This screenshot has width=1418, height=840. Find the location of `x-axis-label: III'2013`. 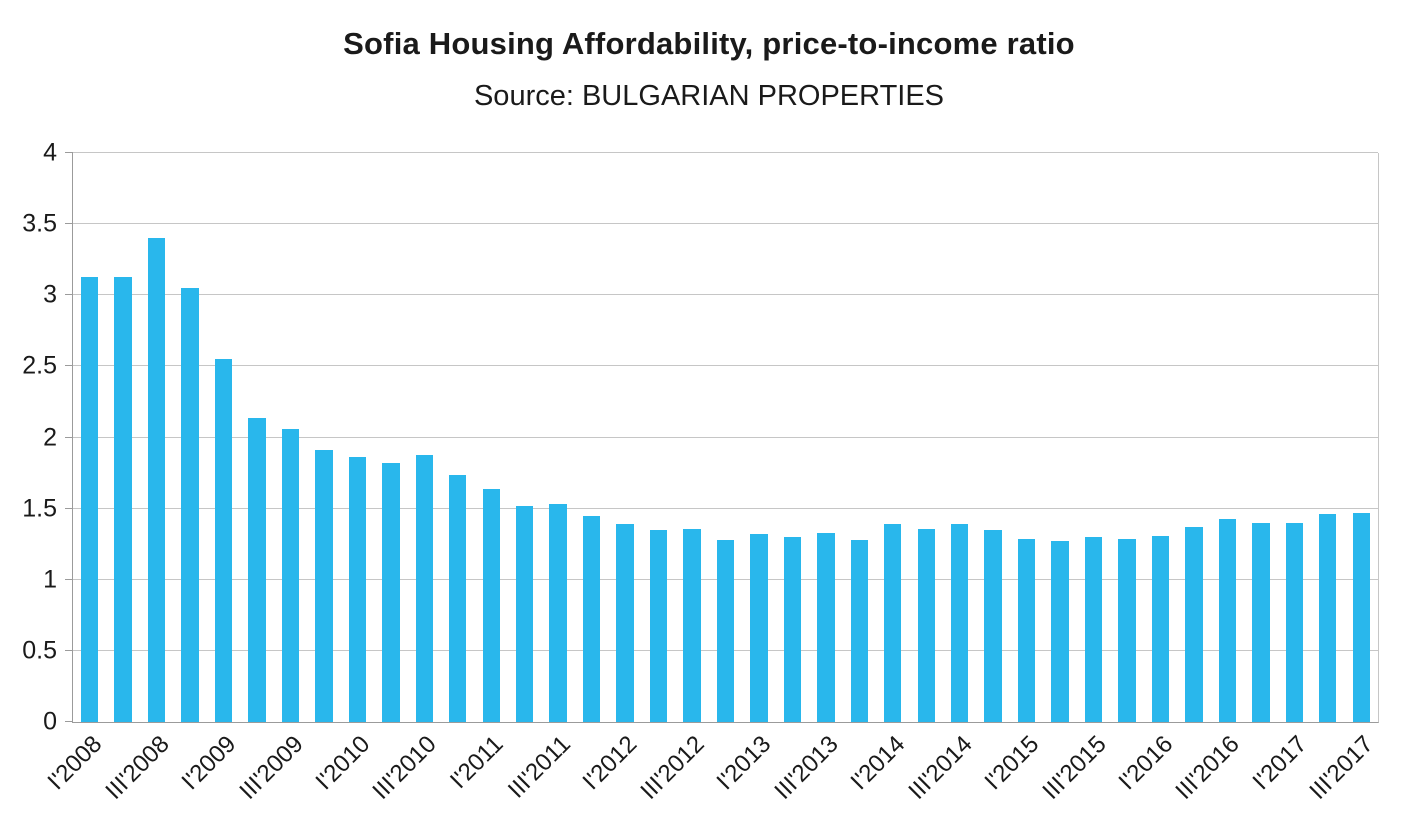

x-axis-label: III'2013 is located at coordinates (806, 767).